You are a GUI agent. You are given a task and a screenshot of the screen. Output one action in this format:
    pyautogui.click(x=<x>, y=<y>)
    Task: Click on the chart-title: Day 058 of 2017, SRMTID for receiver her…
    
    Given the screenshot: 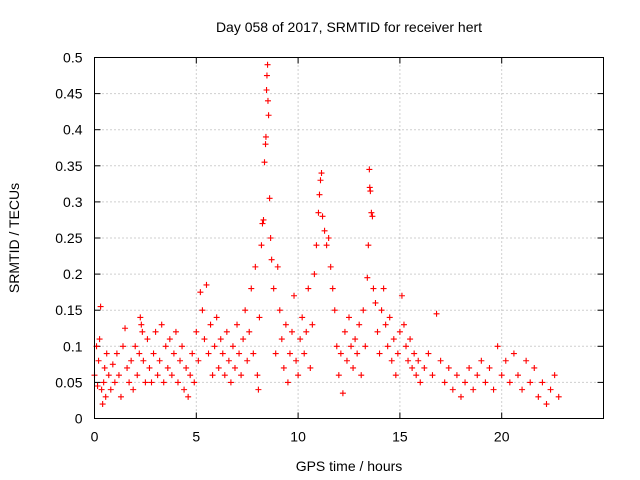 What is the action you would take?
    pyautogui.click(x=349, y=27)
    